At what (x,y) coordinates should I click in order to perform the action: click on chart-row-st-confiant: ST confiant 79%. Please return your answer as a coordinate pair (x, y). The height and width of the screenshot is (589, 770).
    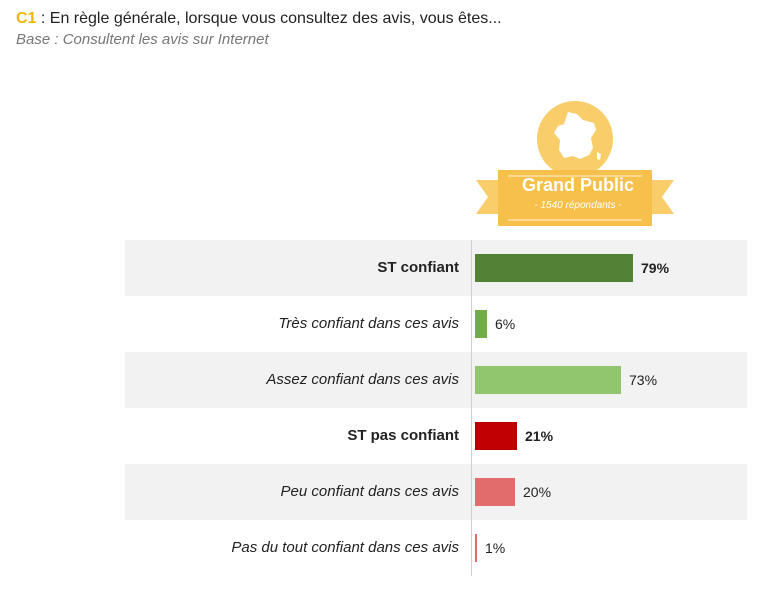
    Looking at the image, I should click on (436, 268).